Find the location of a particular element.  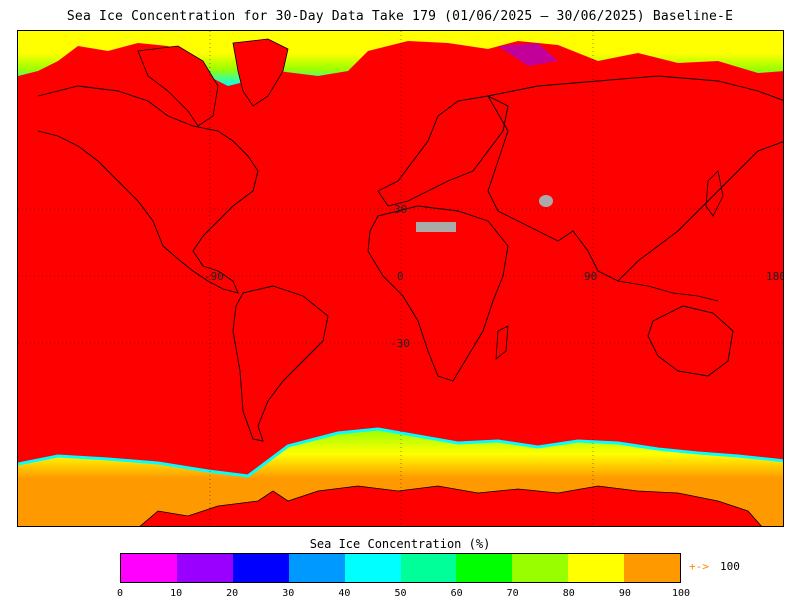

colorbar-tick-label: 50 is located at coordinates (400, 593).